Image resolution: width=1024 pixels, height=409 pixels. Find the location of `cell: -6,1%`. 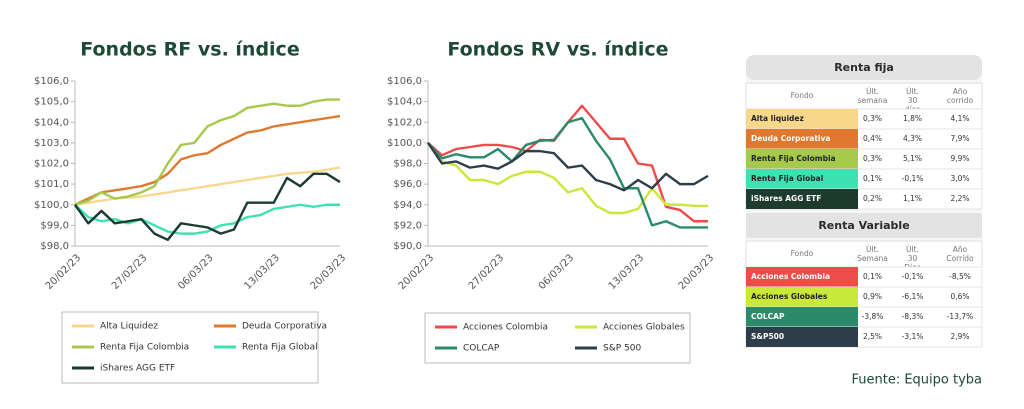

cell: -6,1% is located at coordinates (913, 296).